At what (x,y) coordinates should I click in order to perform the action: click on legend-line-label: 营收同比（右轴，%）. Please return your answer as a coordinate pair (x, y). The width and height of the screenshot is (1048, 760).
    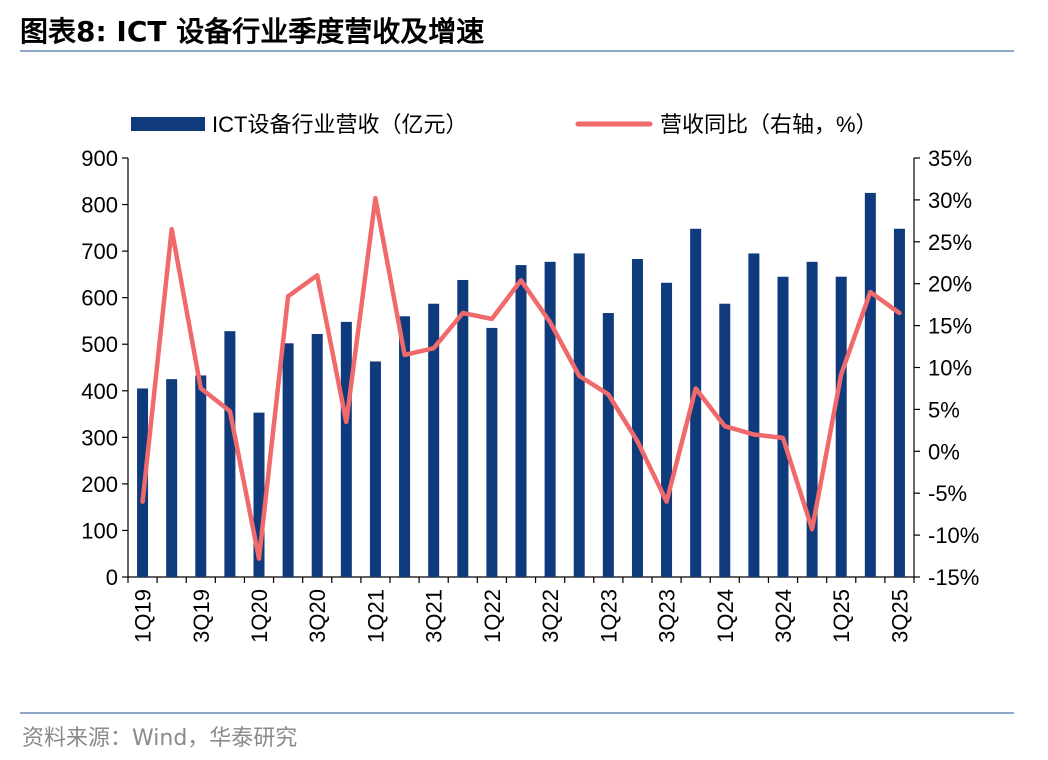
    Looking at the image, I should click on (769, 124).